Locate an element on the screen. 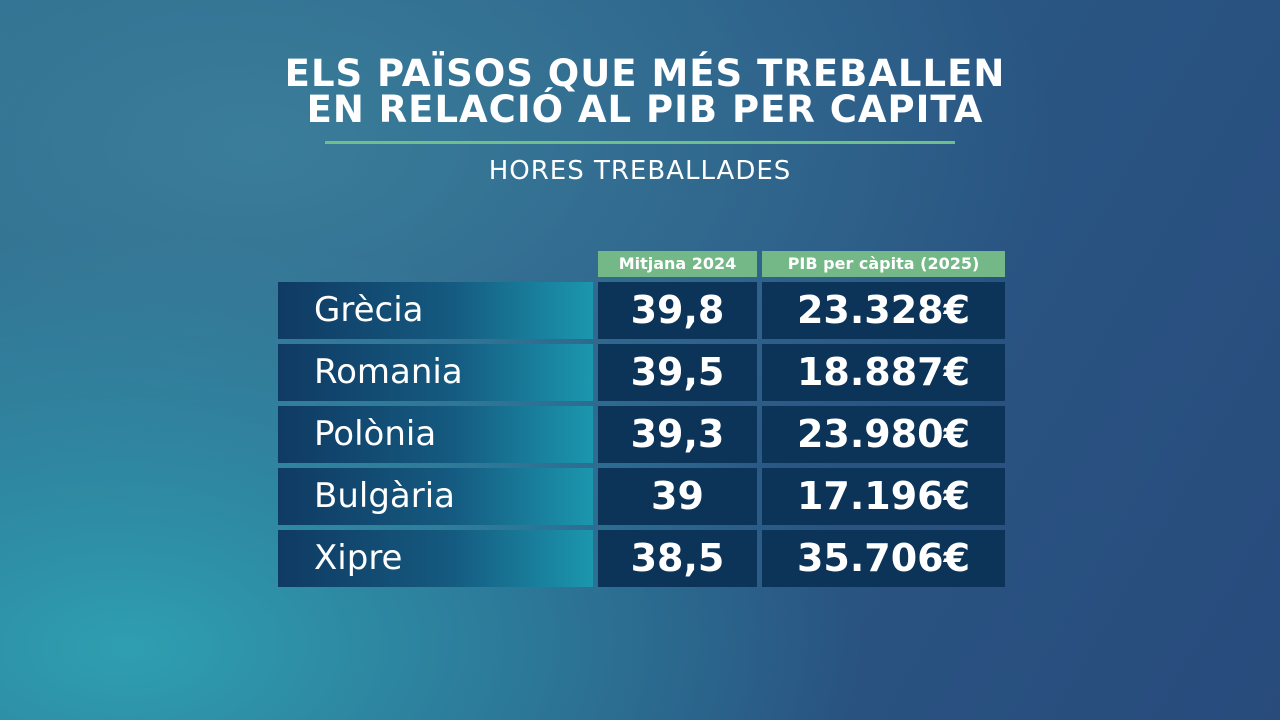 This screenshot has width=1280, height=720. column-header: Mitjana 2024 is located at coordinates (677, 264).